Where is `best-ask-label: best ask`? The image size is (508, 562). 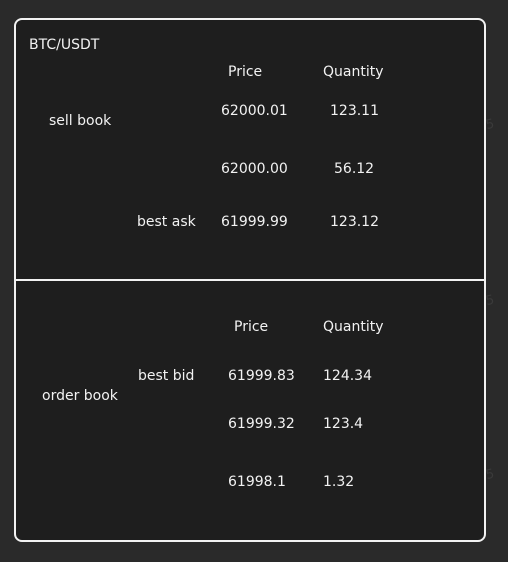 best-ask-label: best ask is located at coordinates (166, 222).